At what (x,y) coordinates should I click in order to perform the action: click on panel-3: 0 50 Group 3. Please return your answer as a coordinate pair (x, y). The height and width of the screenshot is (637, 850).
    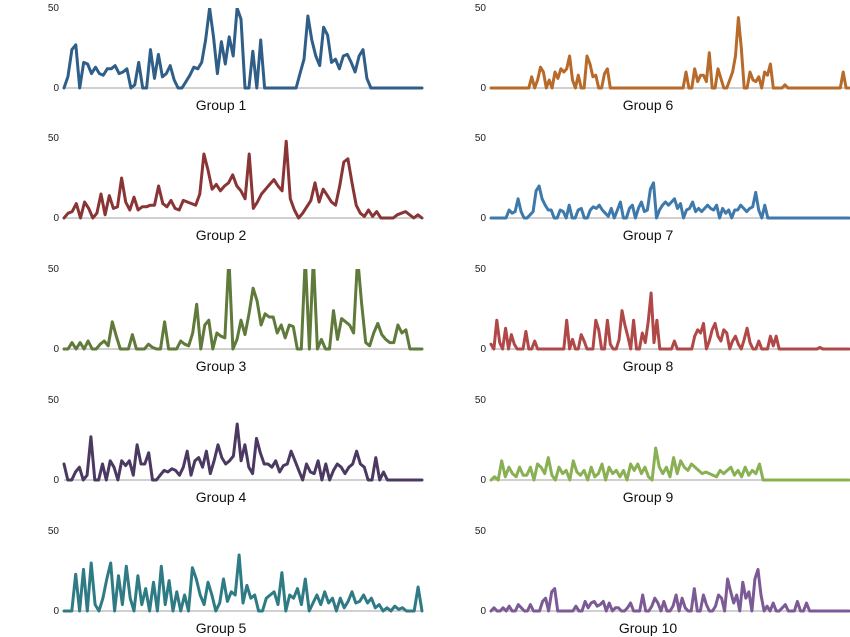
    Looking at the image, I should click on (236, 319).